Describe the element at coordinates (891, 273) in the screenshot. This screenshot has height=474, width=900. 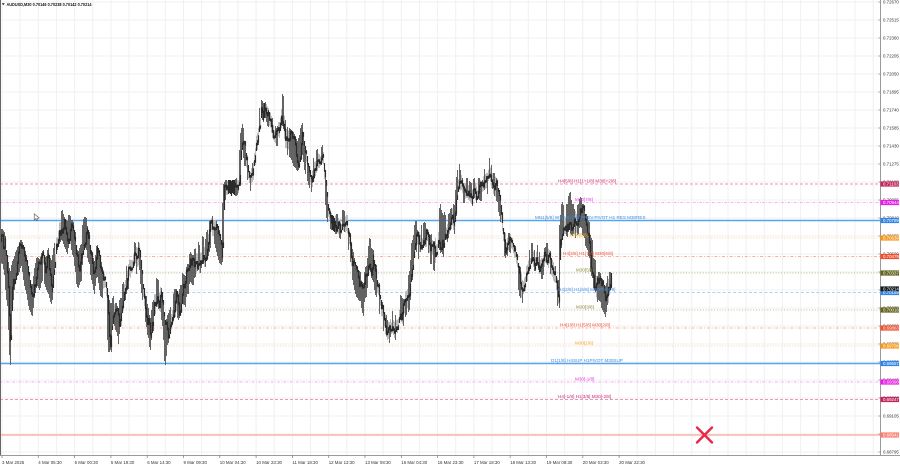
I see `svg-text: 0.70337` at that location.